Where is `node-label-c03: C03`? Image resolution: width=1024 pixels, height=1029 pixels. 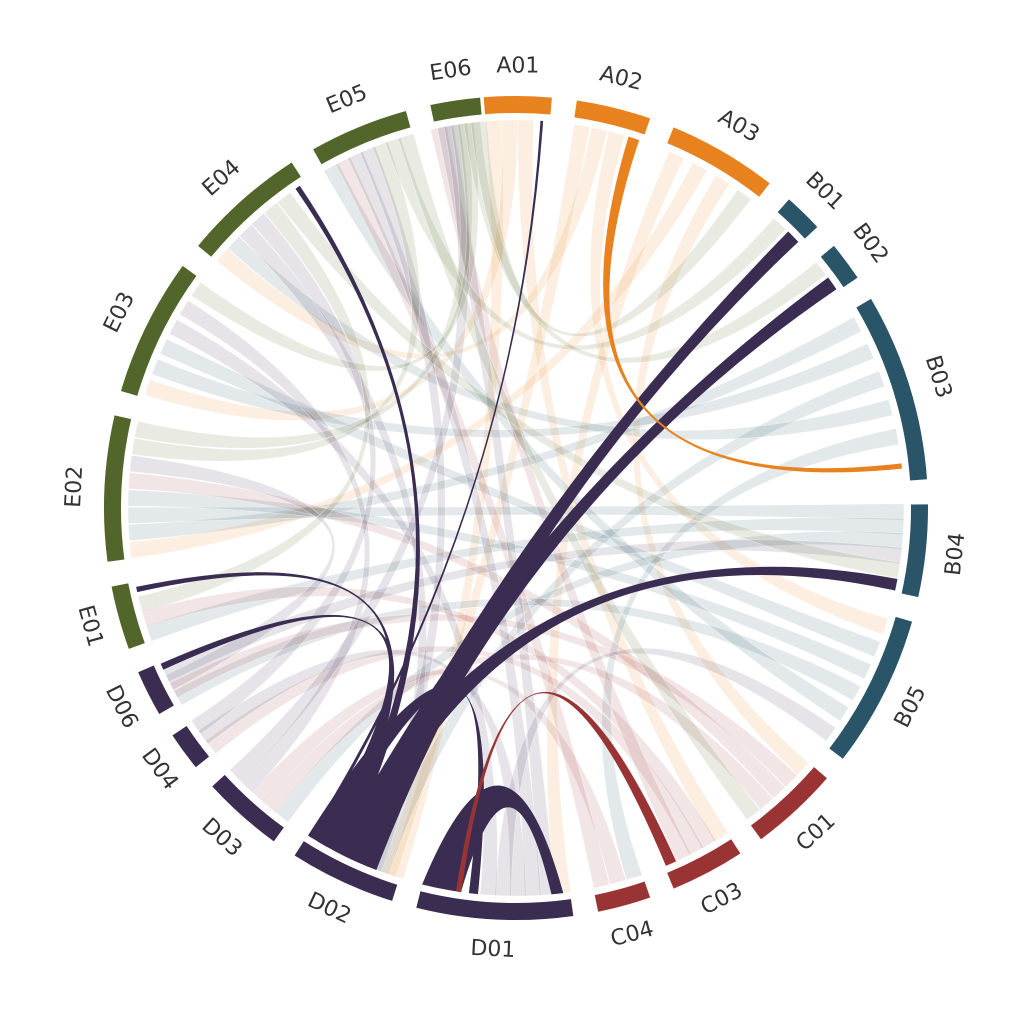
node-label-c03: C03 is located at coordinates (722, 899).